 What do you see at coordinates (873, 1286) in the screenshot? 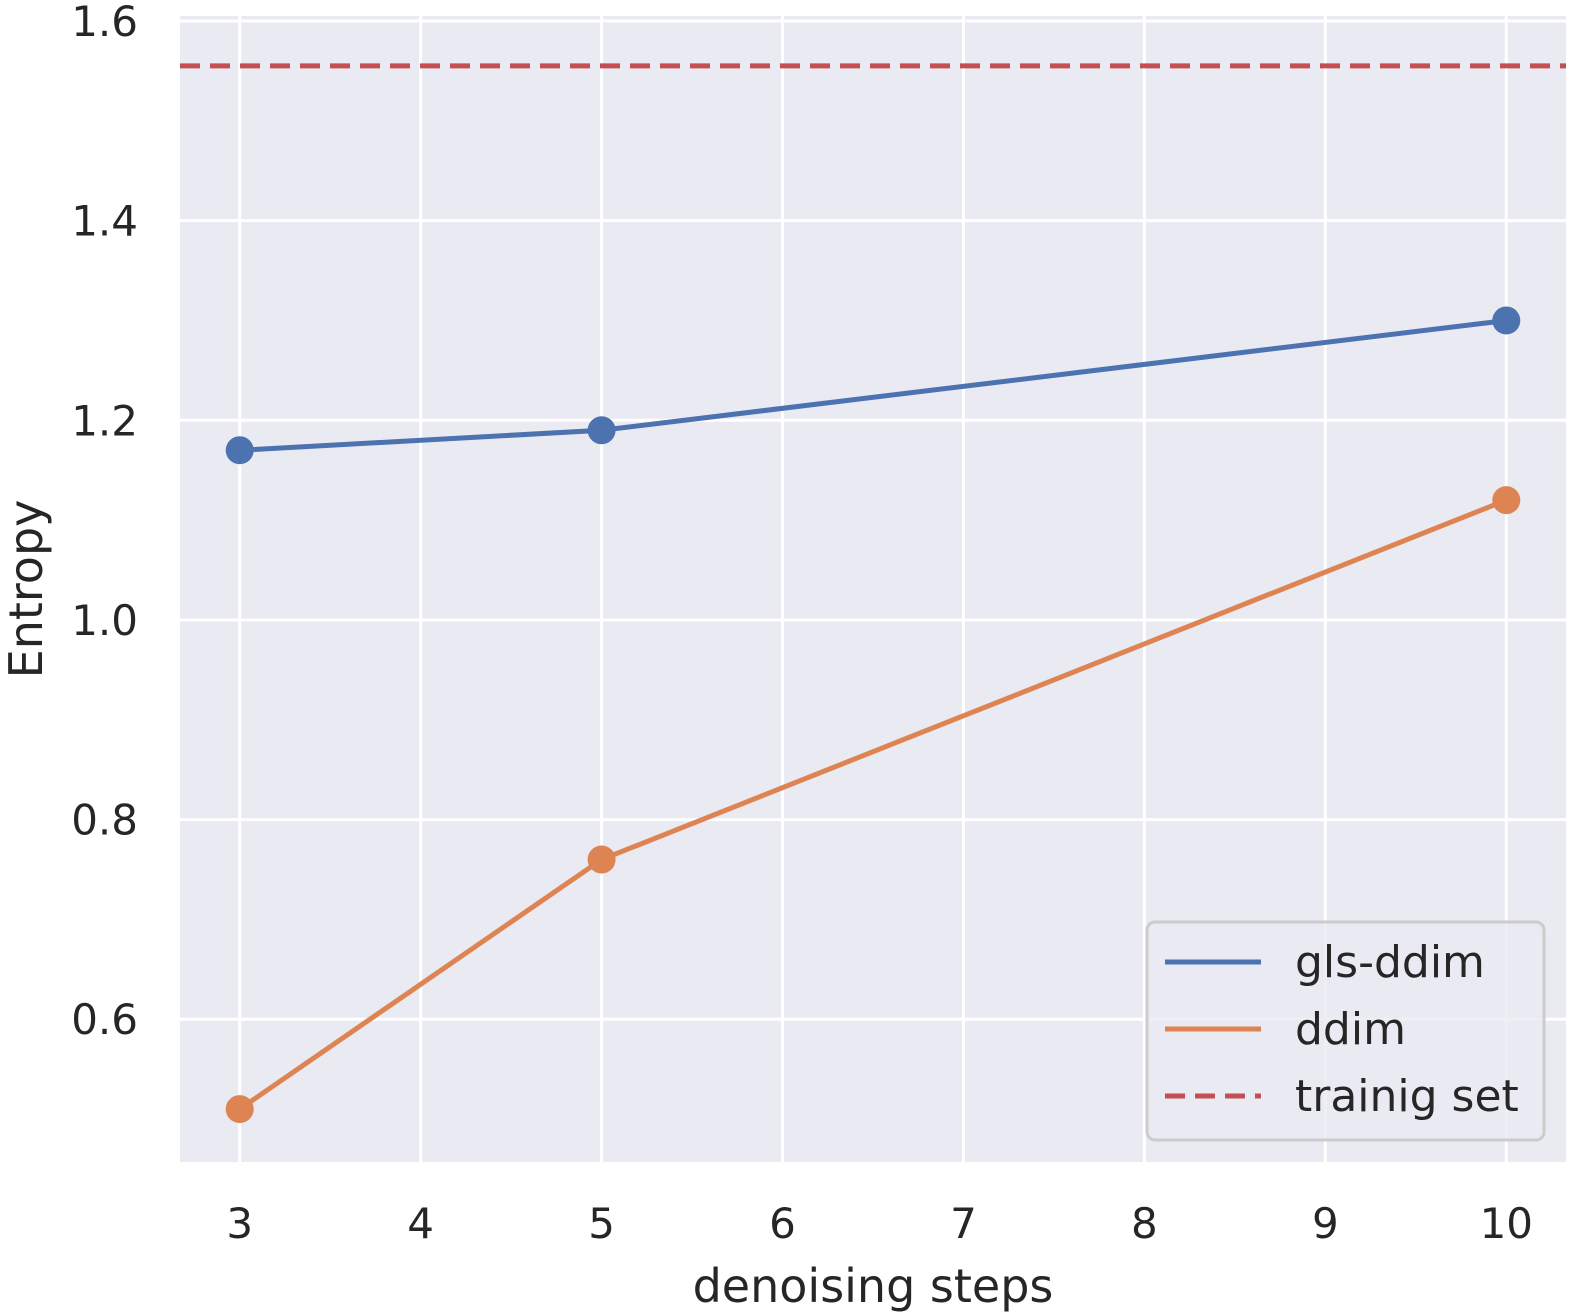
I see `x-axis-label: denoising steps` at bounding box center [873, 1286].